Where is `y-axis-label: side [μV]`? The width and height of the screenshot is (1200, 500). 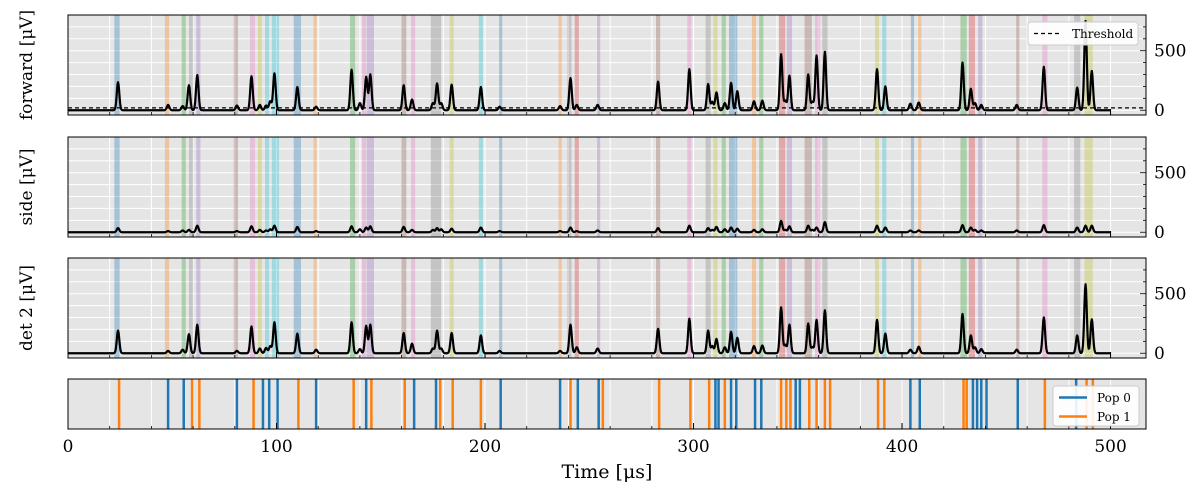 y-axis-label: side [μV] is located at coordinates (27, 186).